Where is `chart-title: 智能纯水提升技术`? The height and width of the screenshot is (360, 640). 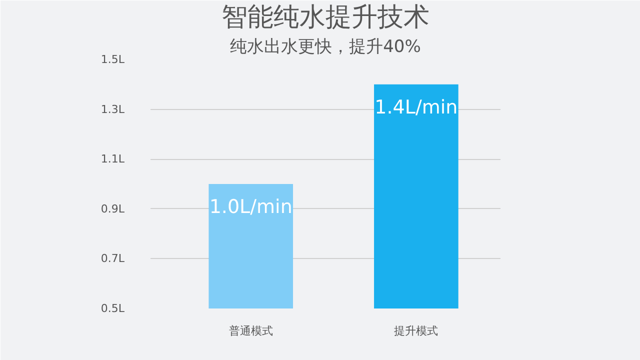
chart-title: 智能纯水提升技术 is located at coordinates (326, 17).